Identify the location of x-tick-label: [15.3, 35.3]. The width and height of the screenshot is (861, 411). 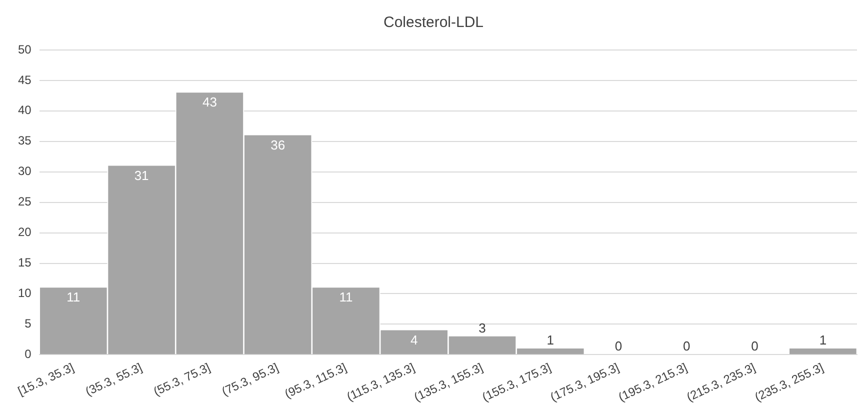
(46, 379).